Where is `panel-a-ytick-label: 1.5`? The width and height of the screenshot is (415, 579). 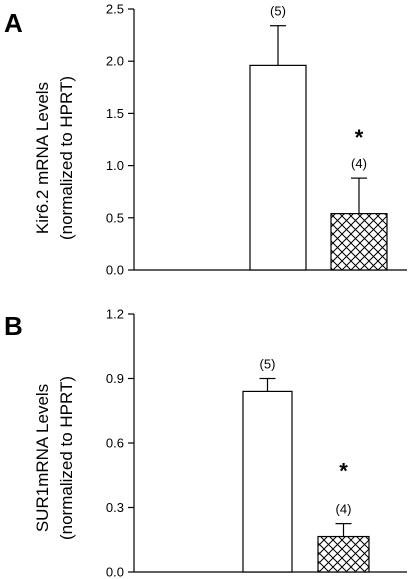
panel-a-ytick-label: 1.5 is located at coordinates (115, 113).